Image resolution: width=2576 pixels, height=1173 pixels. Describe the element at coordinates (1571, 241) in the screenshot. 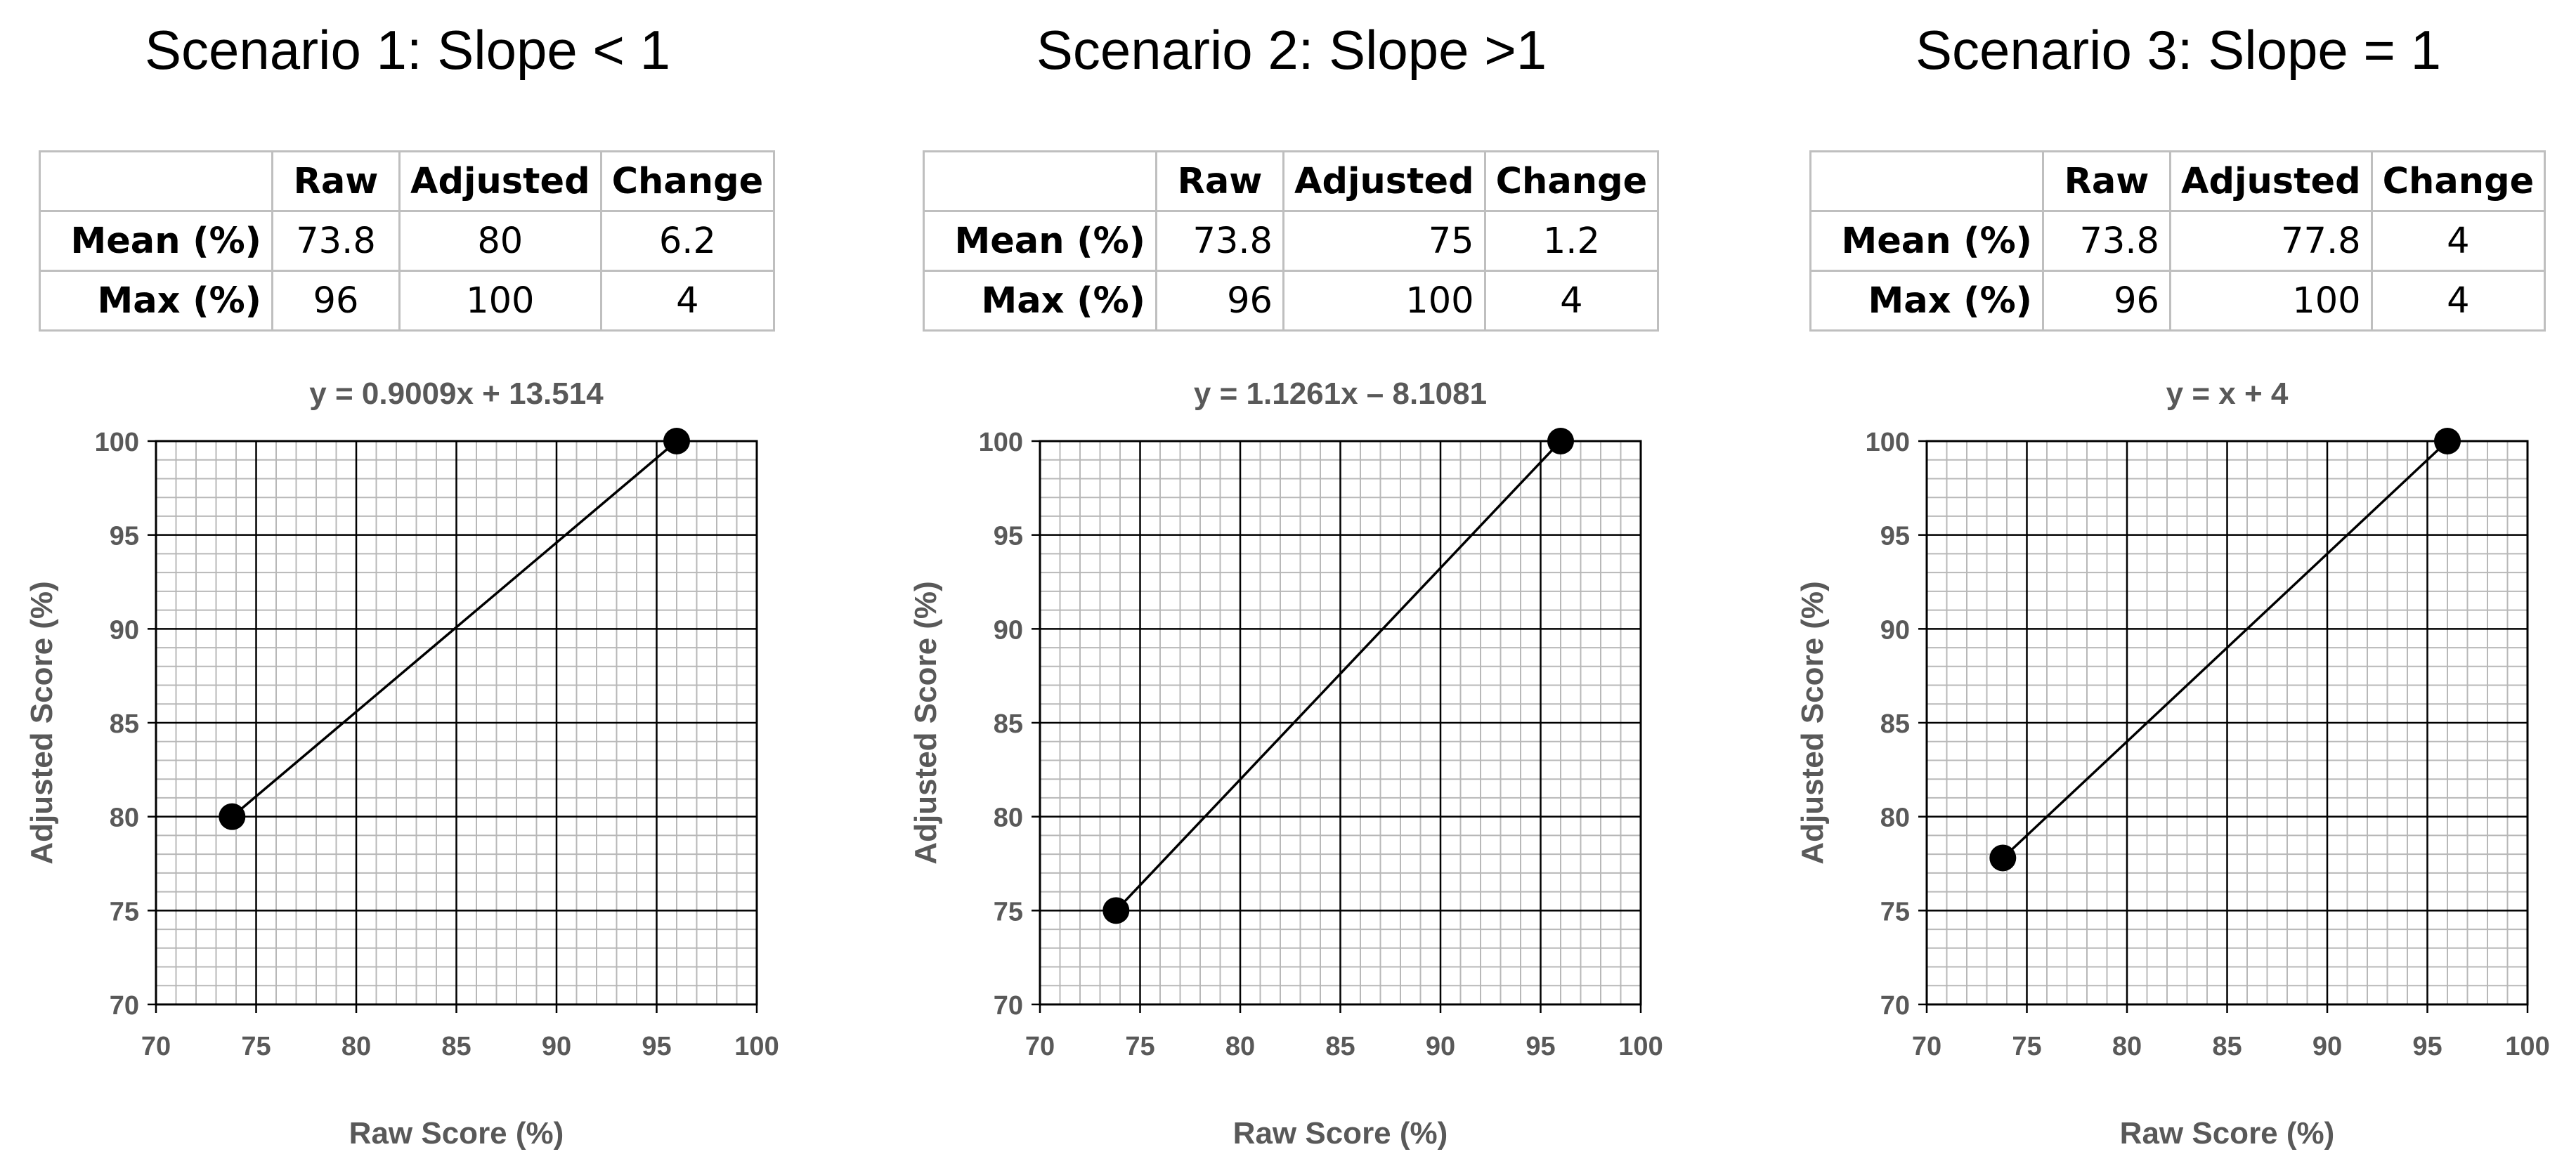

I see `cell-change: 1.2` at that location.